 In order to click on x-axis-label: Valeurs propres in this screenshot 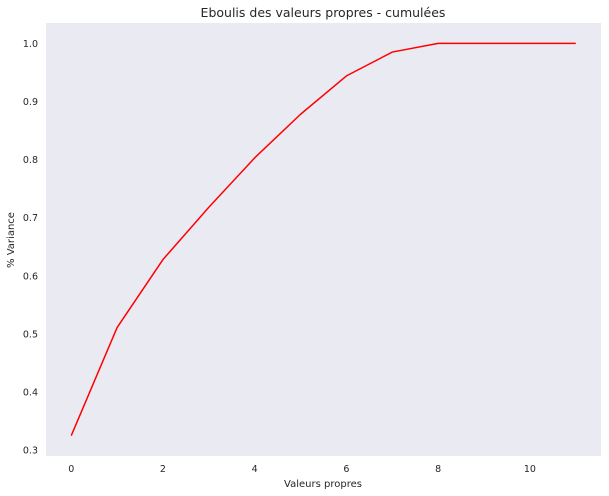, I will do `click(323, 484)`.